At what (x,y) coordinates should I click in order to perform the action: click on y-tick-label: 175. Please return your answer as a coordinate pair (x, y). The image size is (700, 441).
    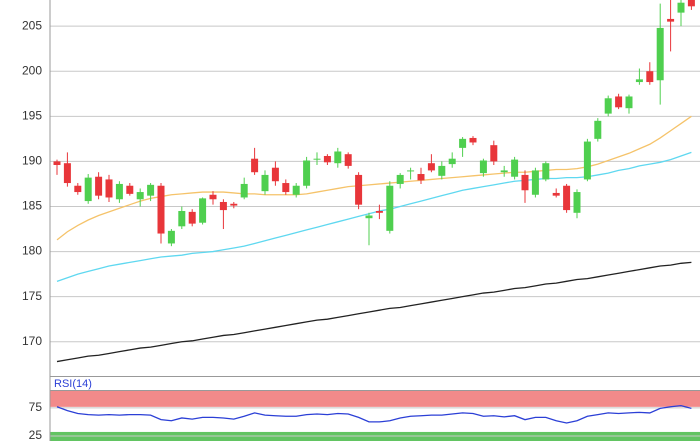
    Looking at the image, I should click on (32, 296).